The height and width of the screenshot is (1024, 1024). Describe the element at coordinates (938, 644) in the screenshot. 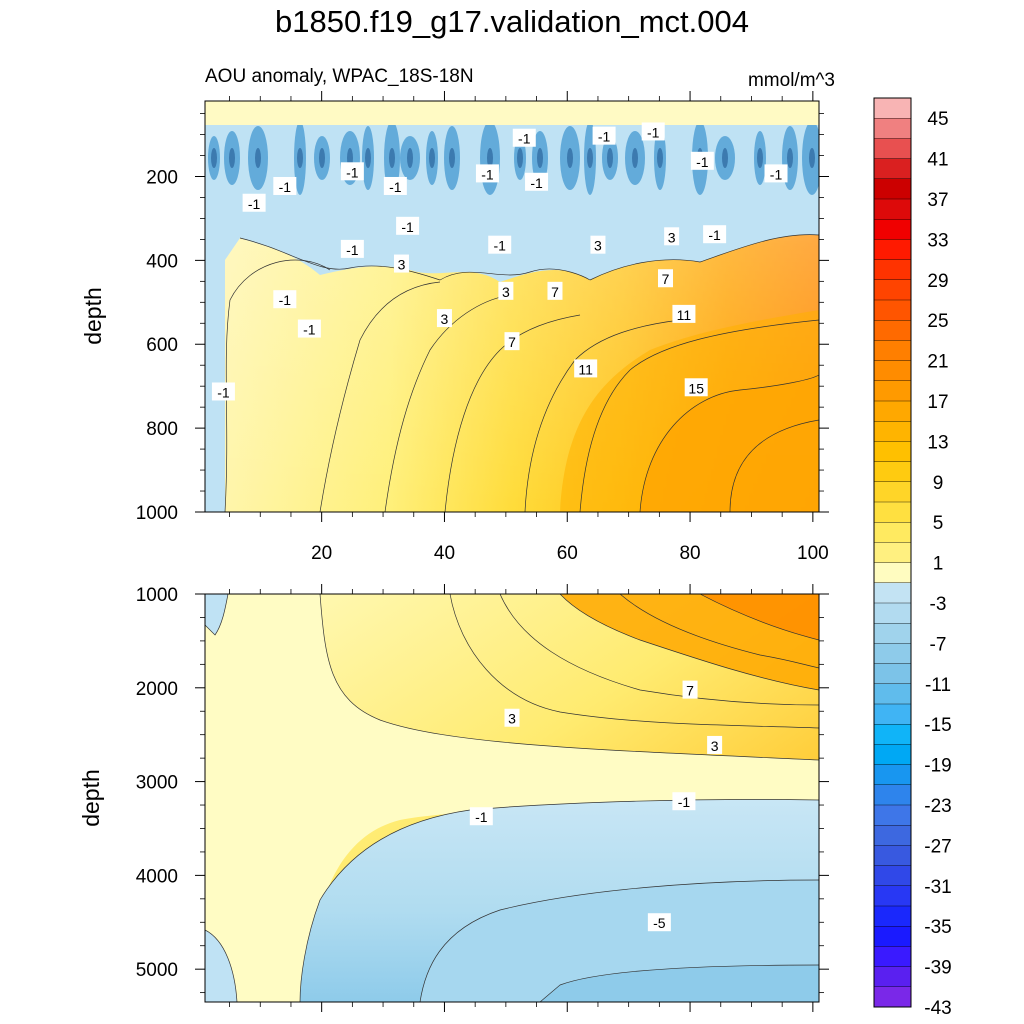

I see `colorbar-label: -7` at that location.